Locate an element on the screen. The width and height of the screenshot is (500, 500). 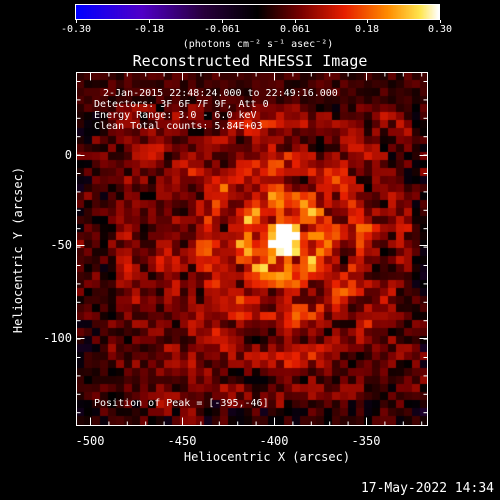
x-tick-label: -400 is located at coordinates (274, 441).